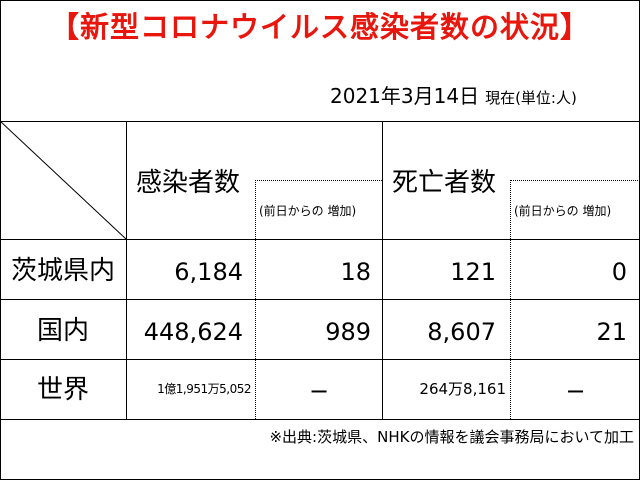  What do you see at coordinates (563, 211) in the screenshot?
I see `header-deaths-change: (前日からの 増加)` at bounding box center [563, 211].